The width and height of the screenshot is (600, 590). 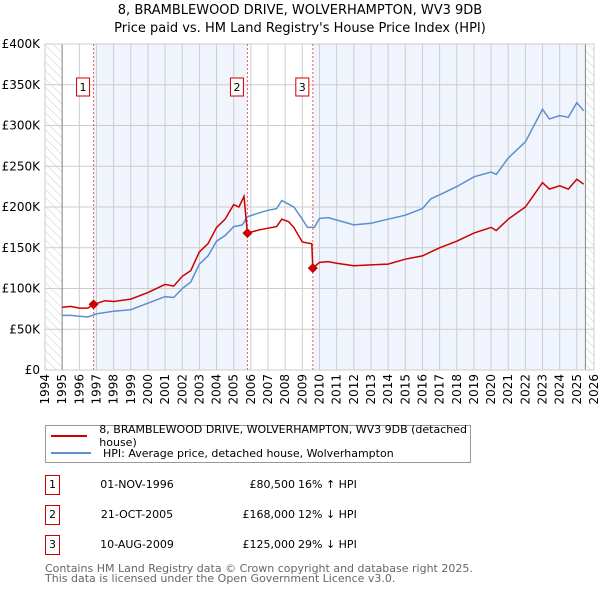 I want to click on sale-label-number: 3, so click(x=302, y=87).